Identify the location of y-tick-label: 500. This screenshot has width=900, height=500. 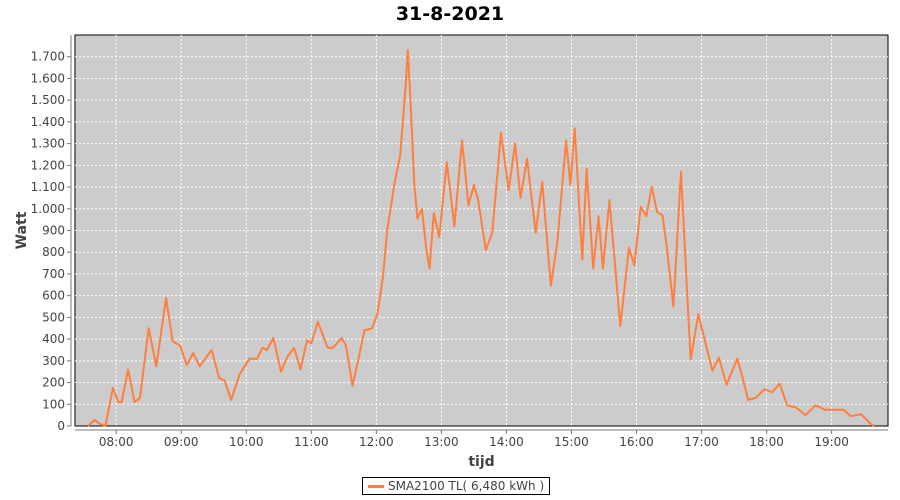
(53, 317).